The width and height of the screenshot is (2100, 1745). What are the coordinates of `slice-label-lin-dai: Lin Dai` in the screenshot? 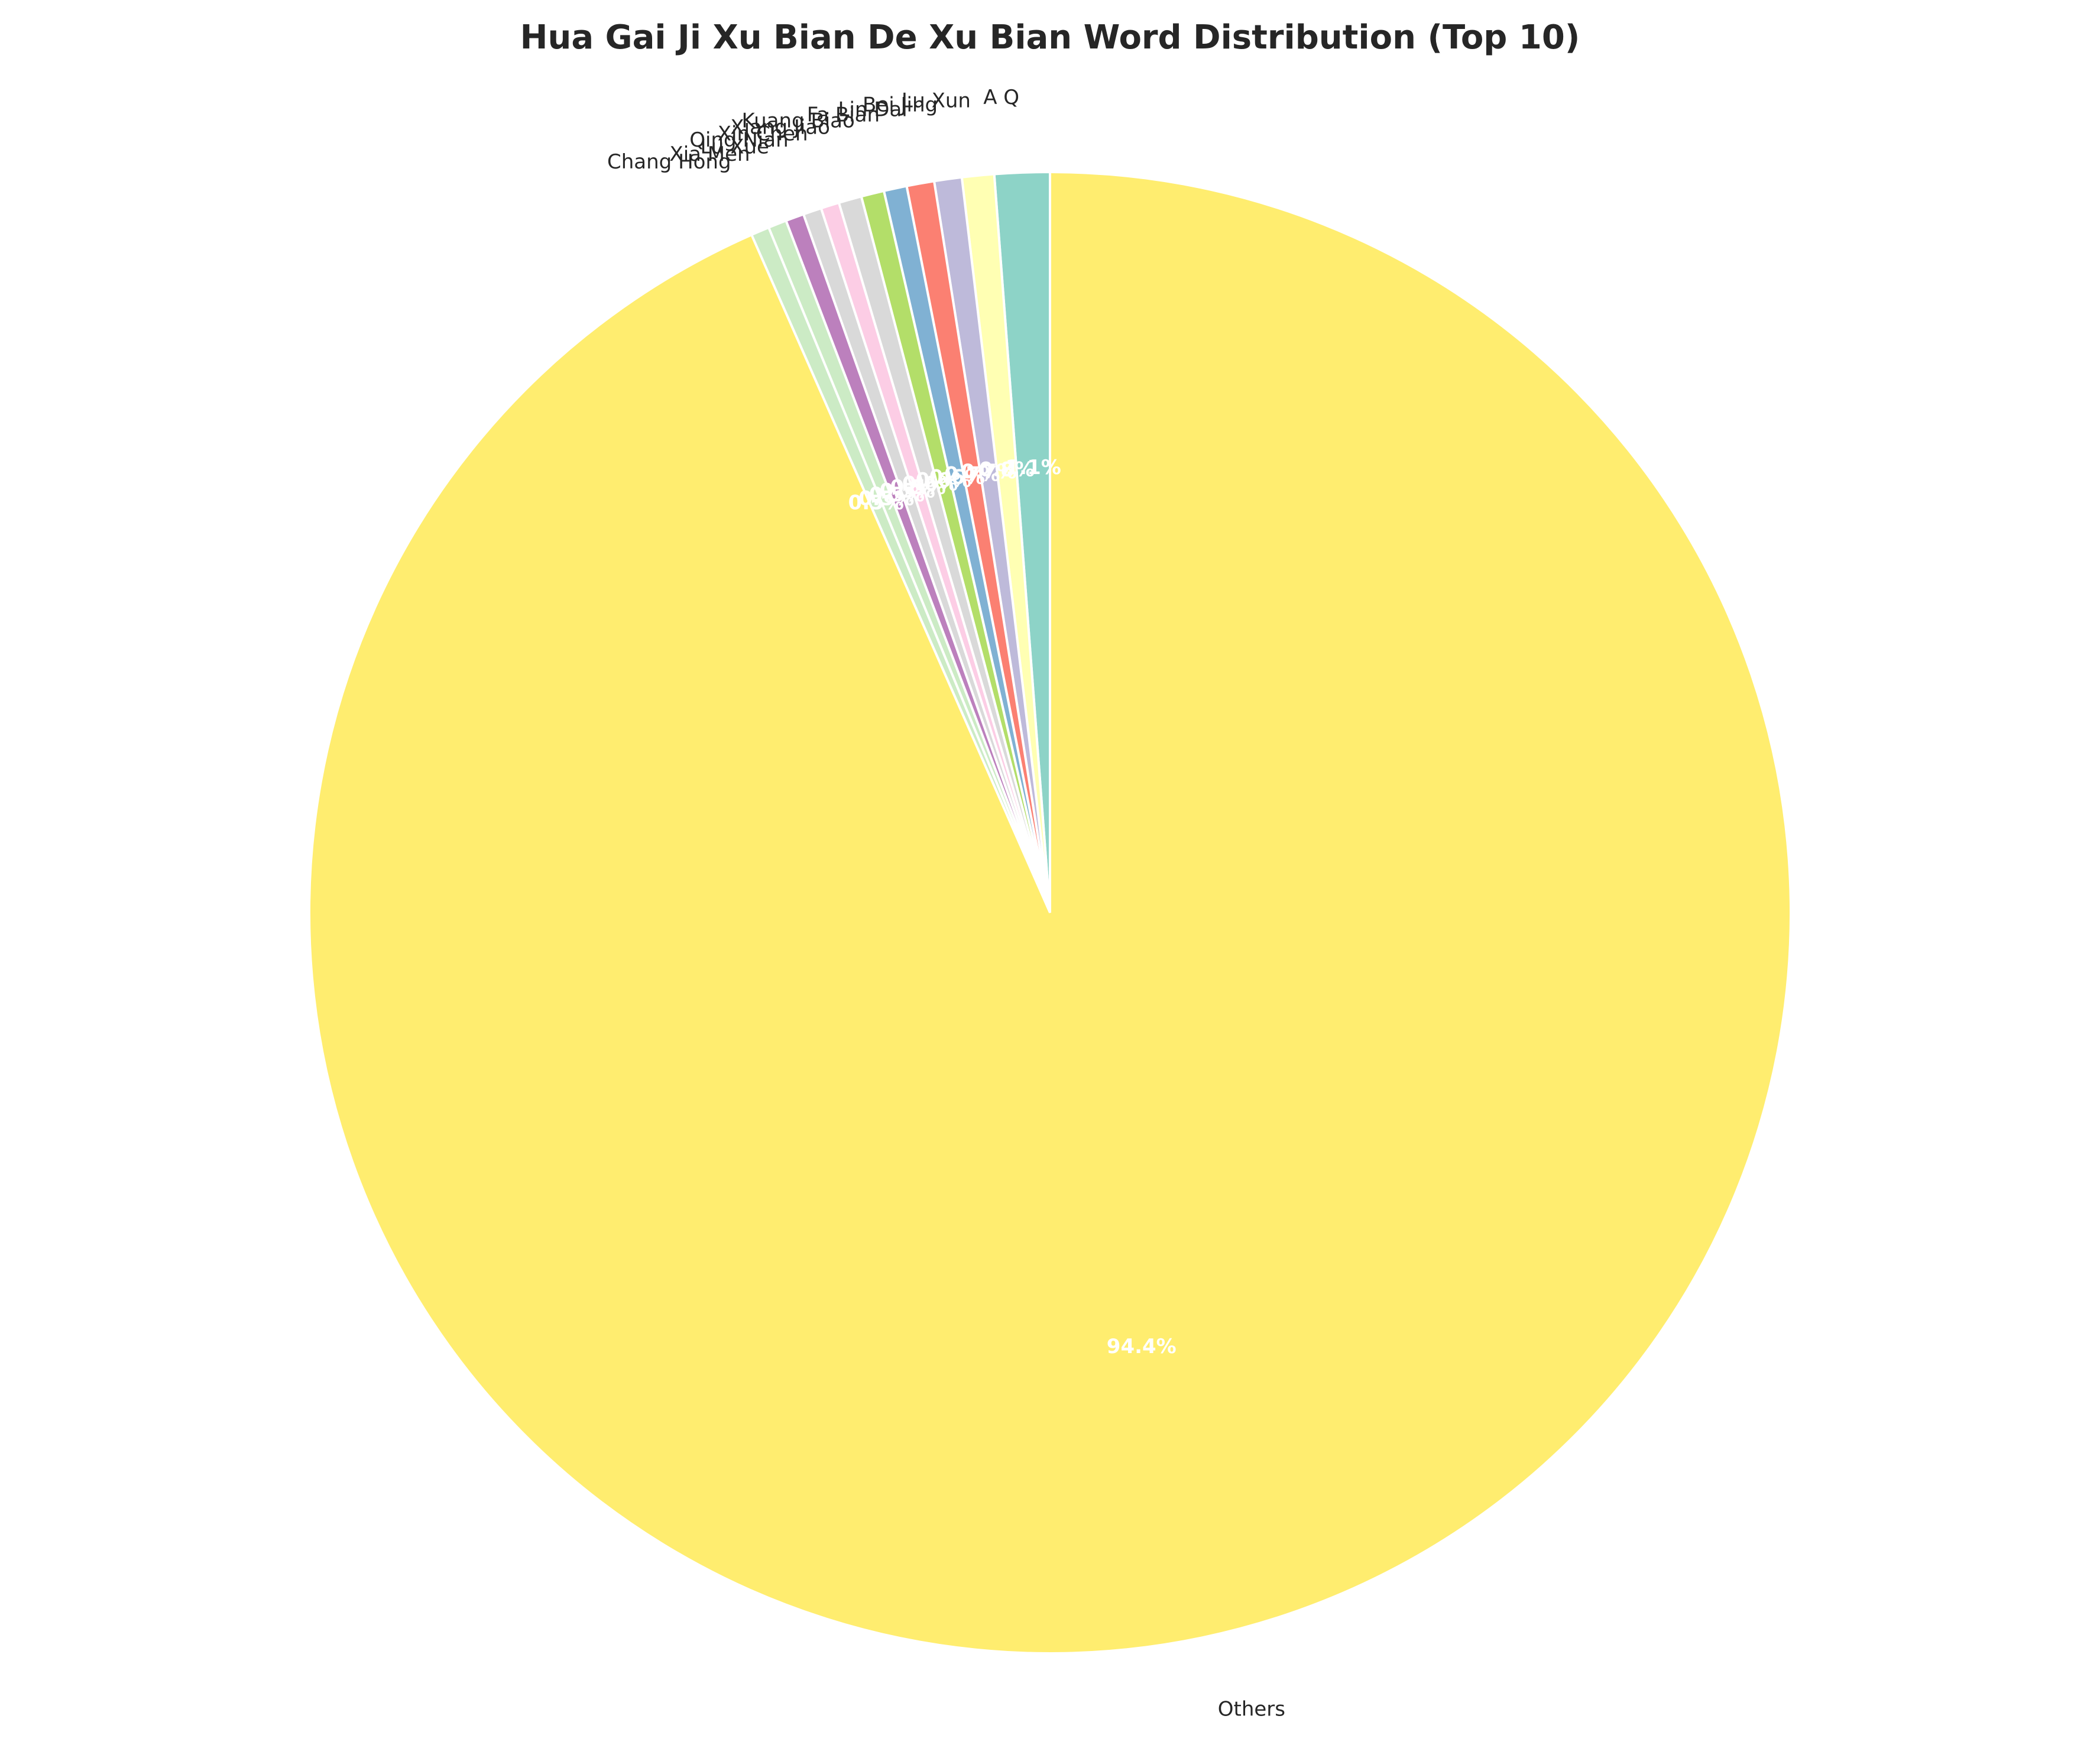 It's located at (873, 109).